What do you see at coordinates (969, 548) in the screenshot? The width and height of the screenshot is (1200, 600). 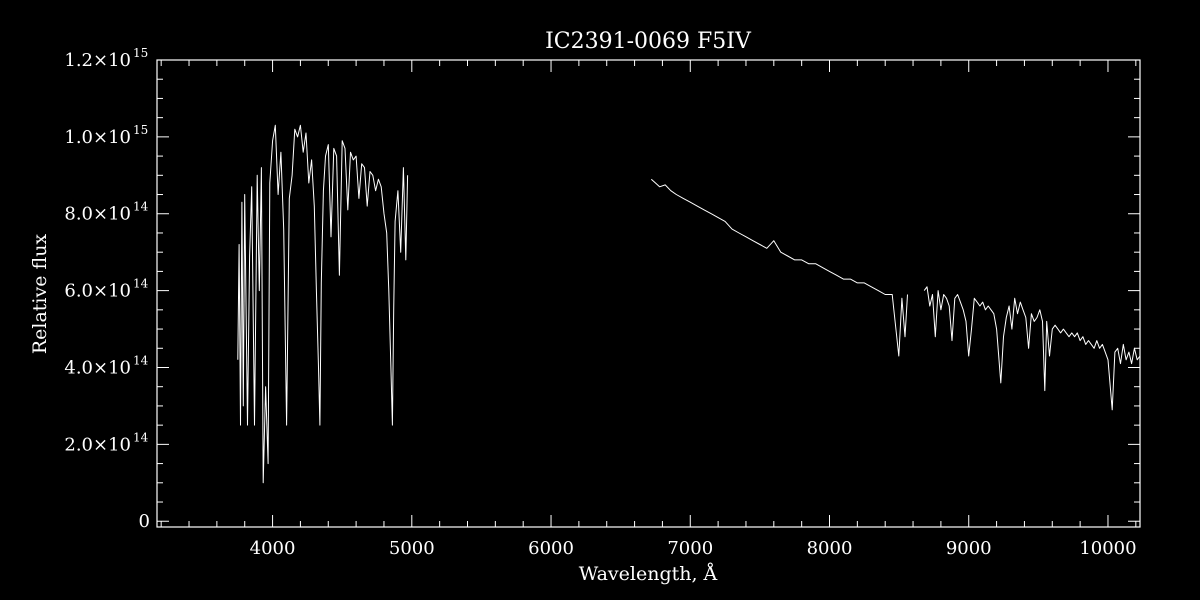 I see `x-tick-label: 9000` at bounding box center [969, 548].